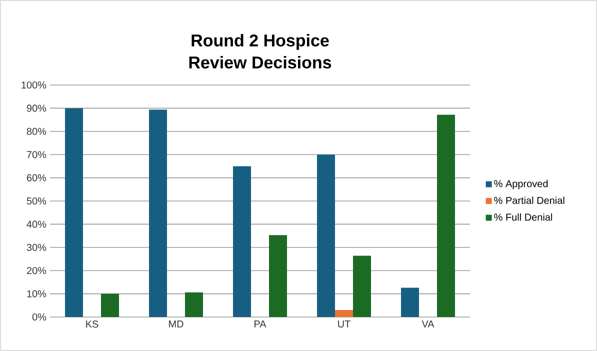 The width and height of the screenshot is (597, 351). What do you see at coordinates (523, 217) in the screenshot?
I see `legend-label: % Full Denial` at bounding box center [523, 217].